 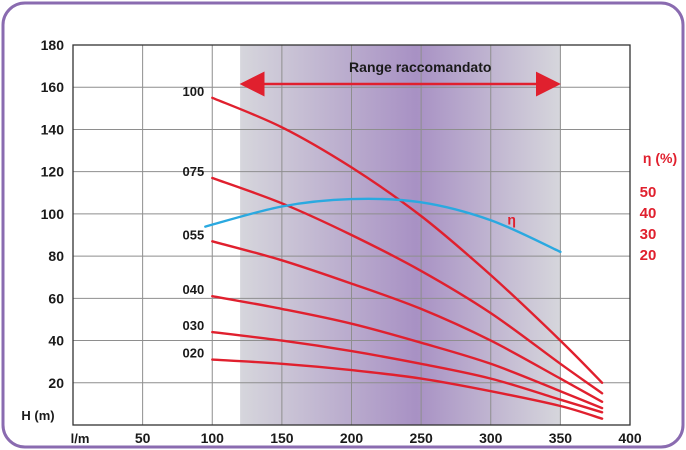 What do you see at coordinates (352, 438) in the screenshot?
I see `x-tick-label: 200` at bounding box center [352, 438].